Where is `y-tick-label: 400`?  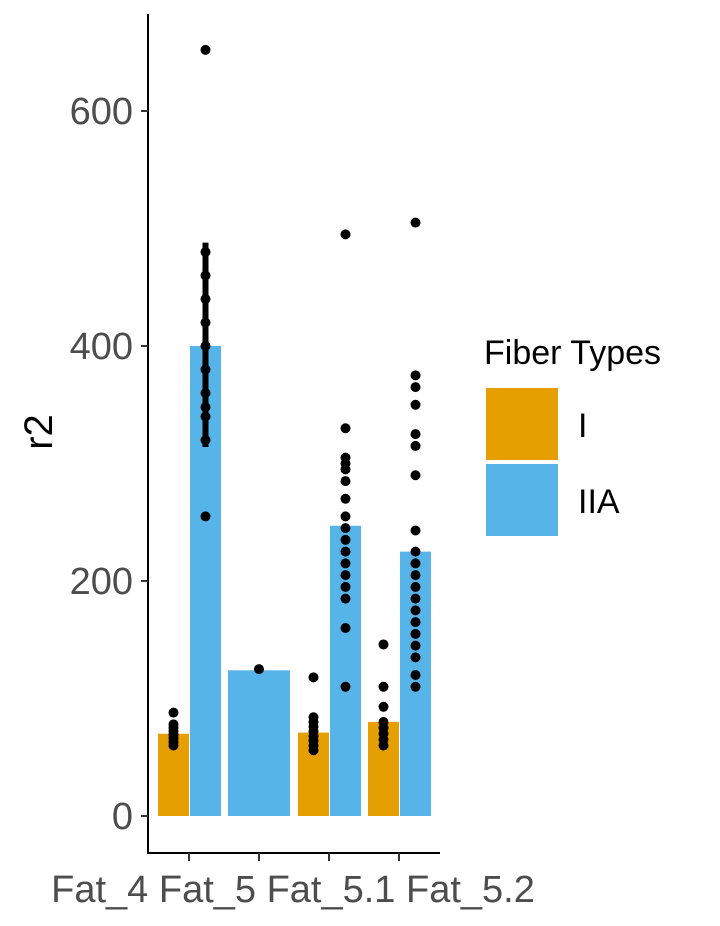 y-tick-label: 400 is located at coordinates (101, 347).